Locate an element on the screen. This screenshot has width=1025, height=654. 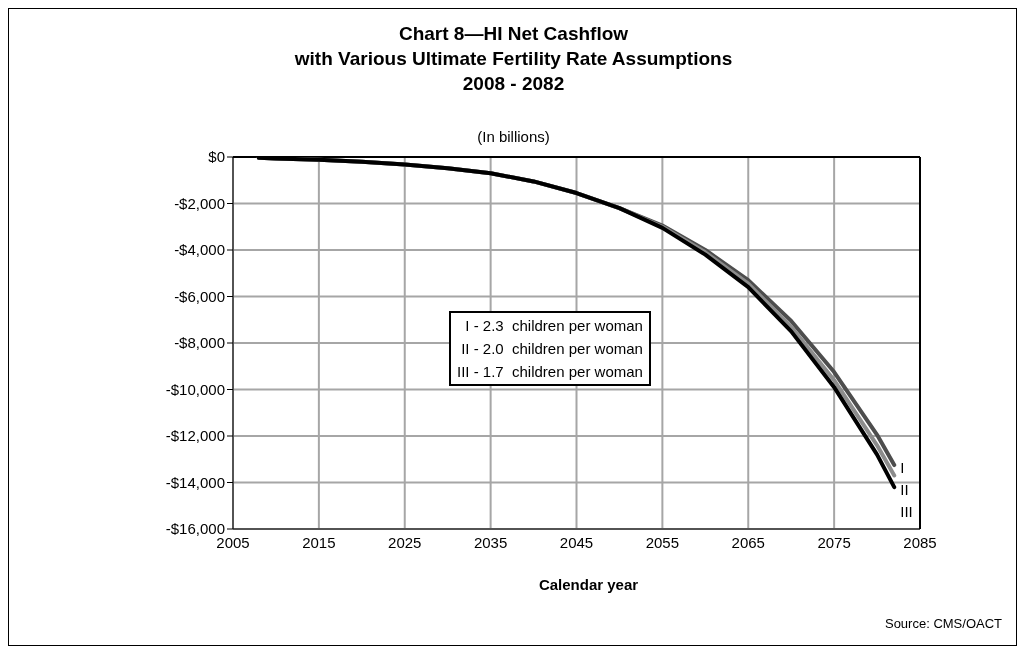
y-tick-label: -$10,000 is located at coordinates (195, 389).